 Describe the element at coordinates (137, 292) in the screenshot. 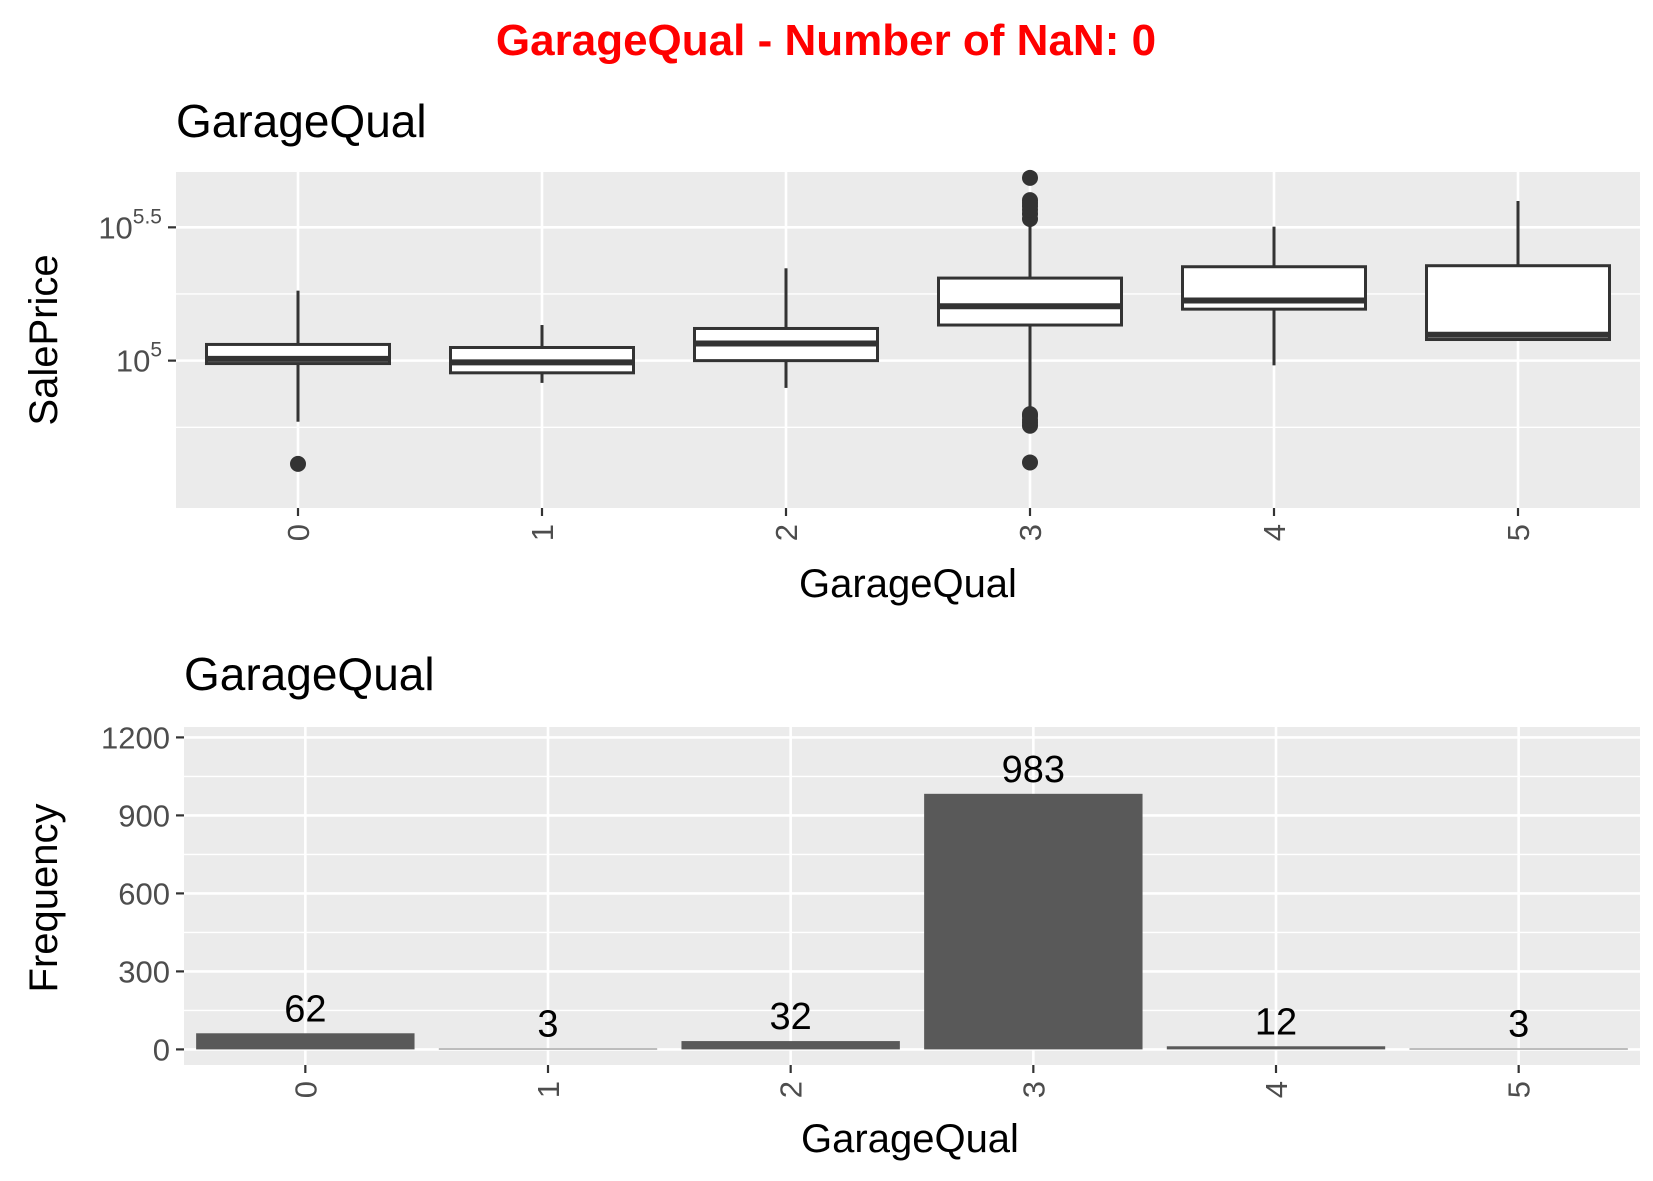

I see `boxplot-y-axis: 105 105.5` at that location.